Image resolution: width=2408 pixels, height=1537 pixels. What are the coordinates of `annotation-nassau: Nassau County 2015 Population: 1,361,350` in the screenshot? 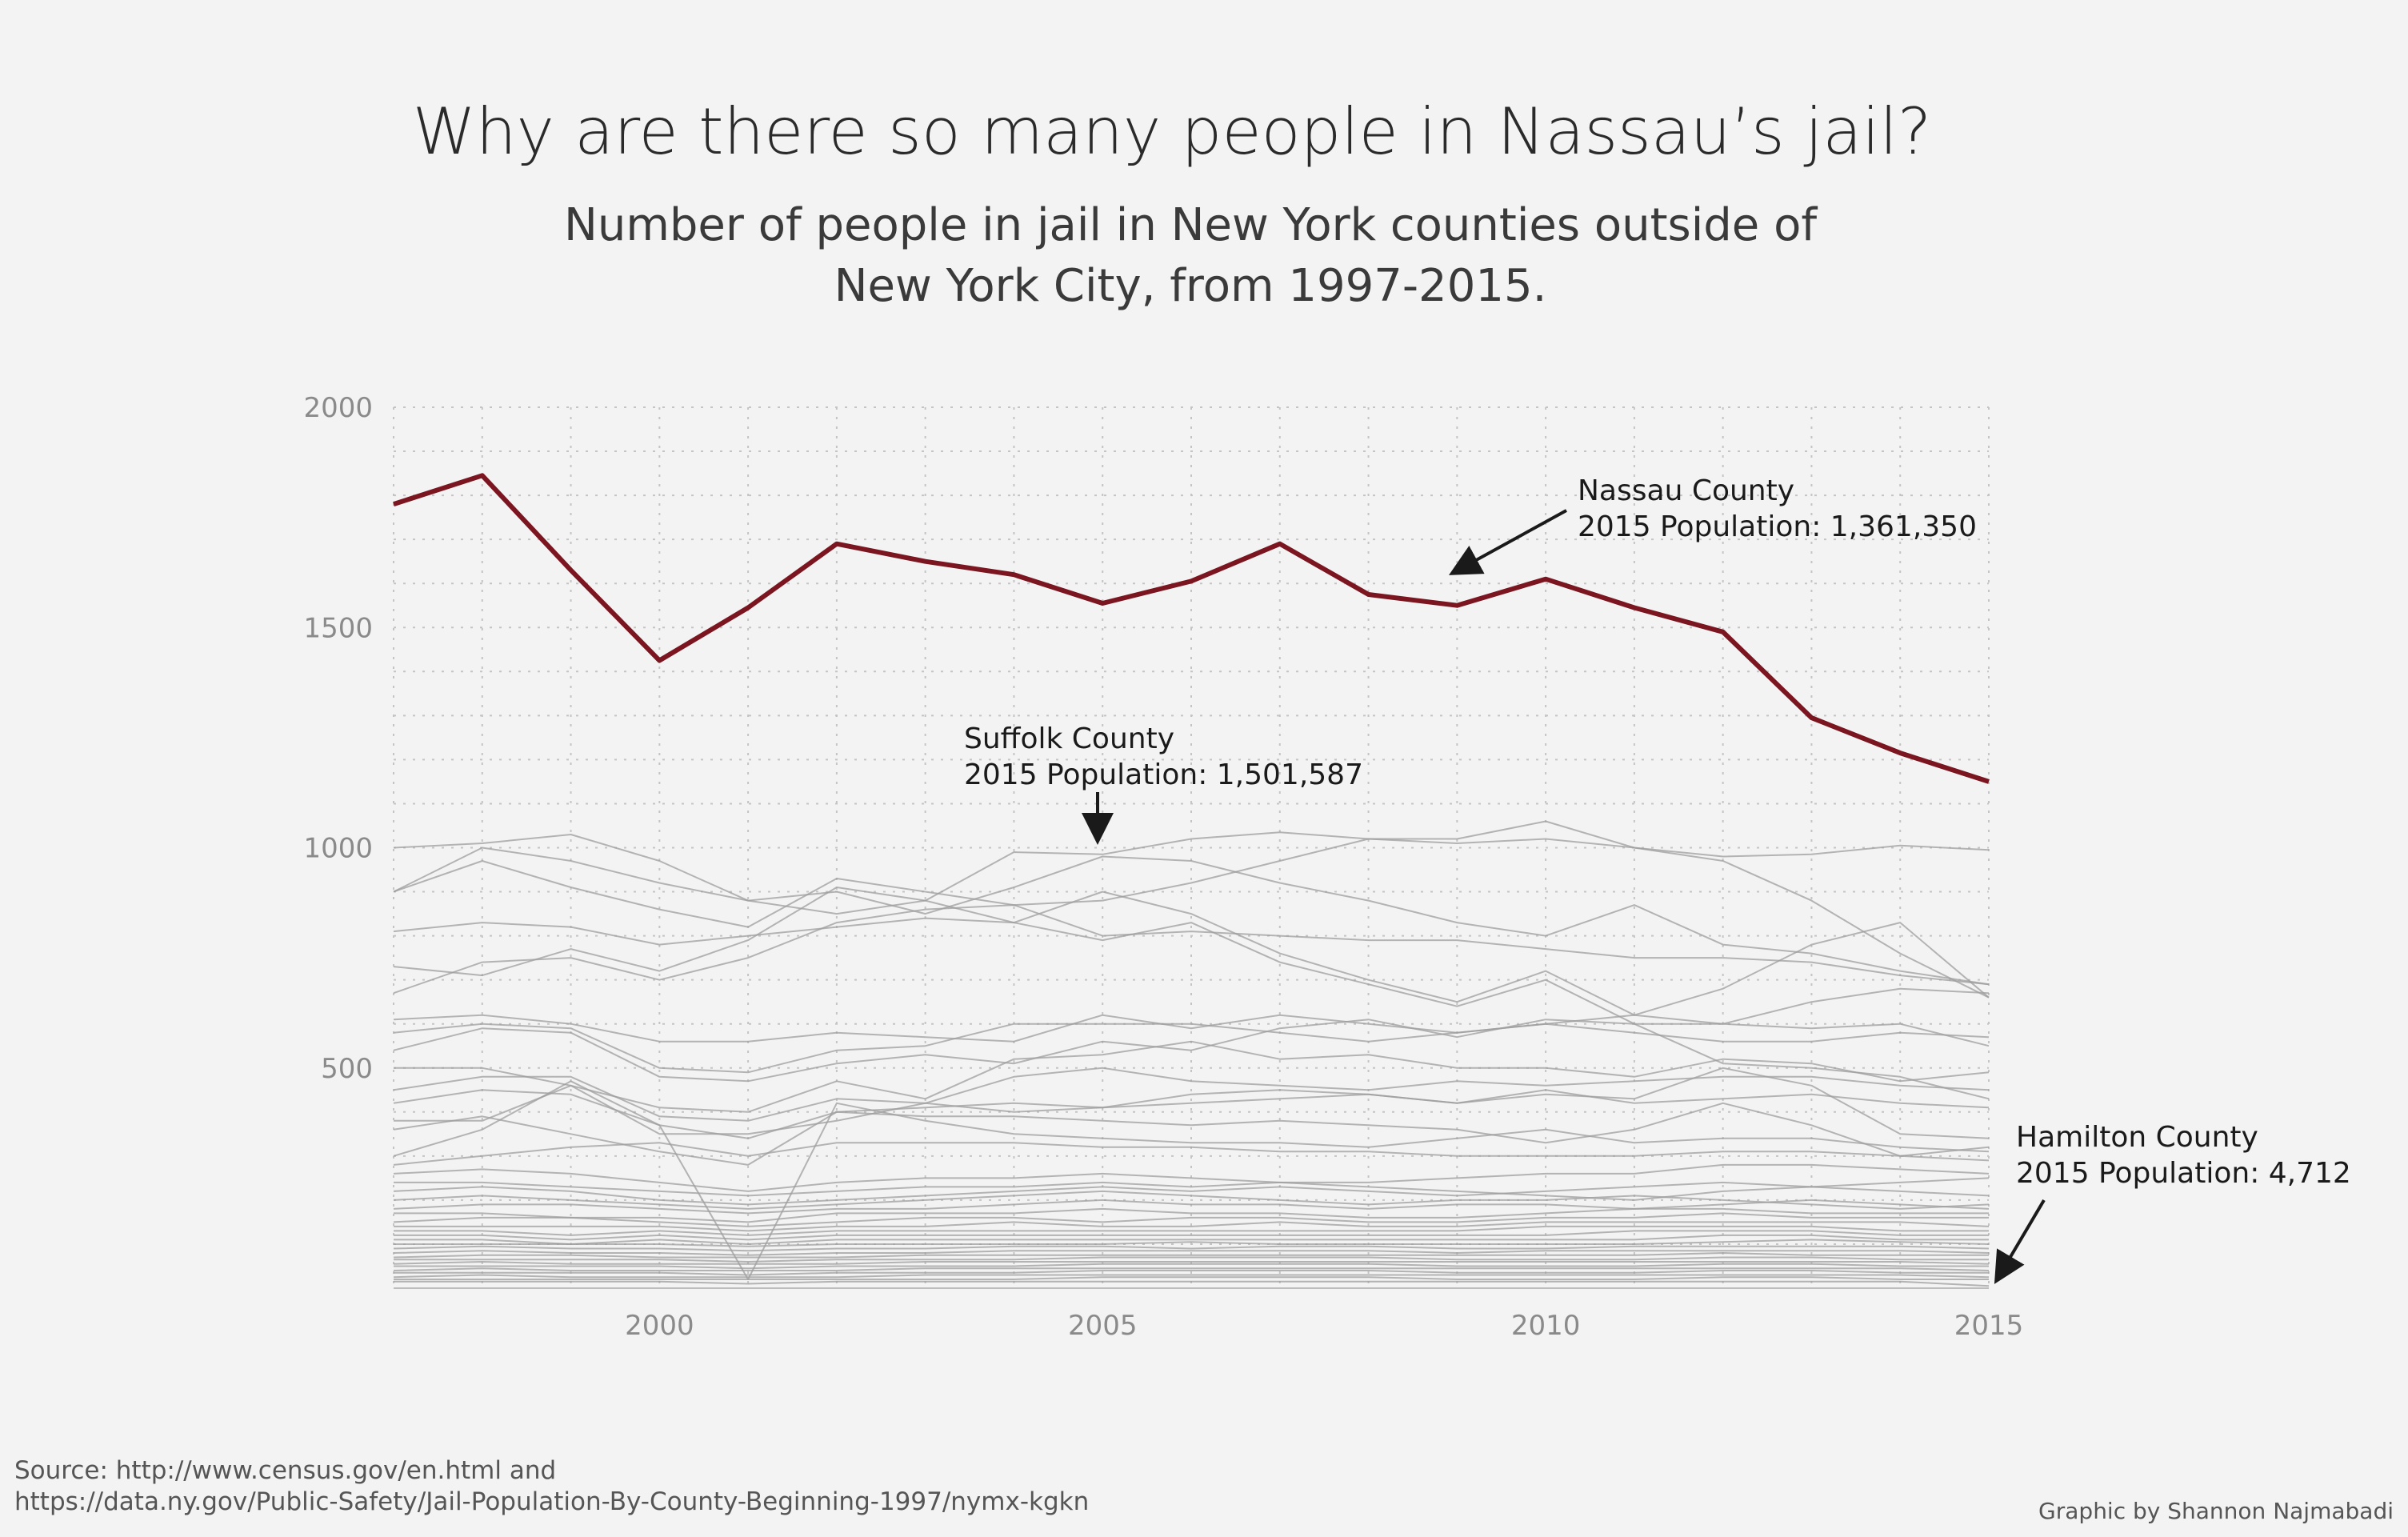 It's located at (1712, 525).